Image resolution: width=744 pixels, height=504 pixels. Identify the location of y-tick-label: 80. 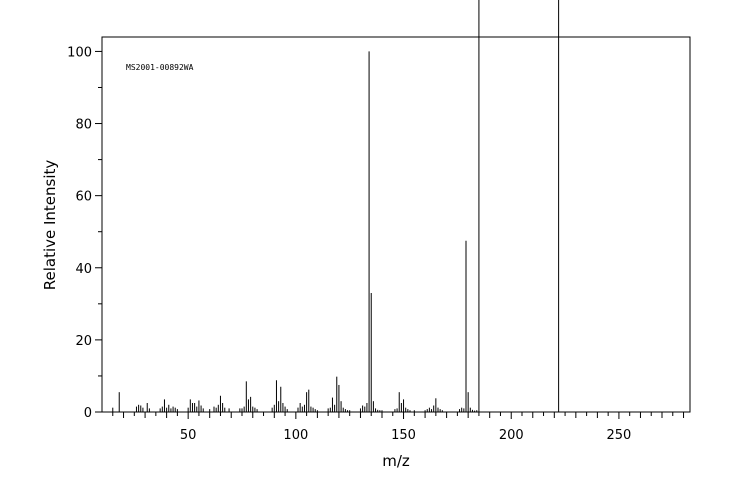
(83, 125).